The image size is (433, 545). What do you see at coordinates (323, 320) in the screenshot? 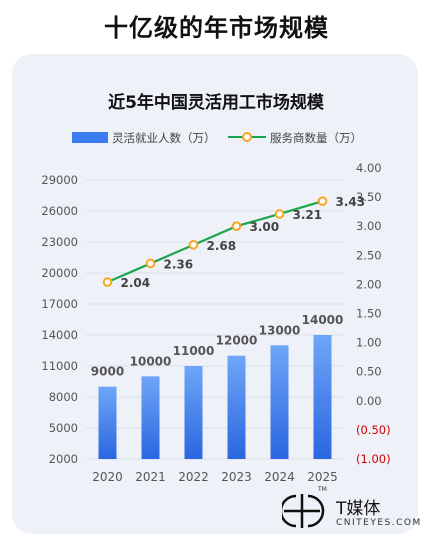
I see `bar-data-label: 14000` at bounding box center [323, 320].